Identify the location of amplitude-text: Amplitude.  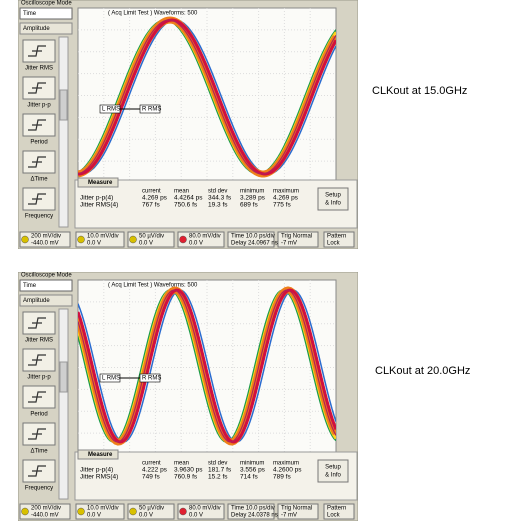
(36, 301).